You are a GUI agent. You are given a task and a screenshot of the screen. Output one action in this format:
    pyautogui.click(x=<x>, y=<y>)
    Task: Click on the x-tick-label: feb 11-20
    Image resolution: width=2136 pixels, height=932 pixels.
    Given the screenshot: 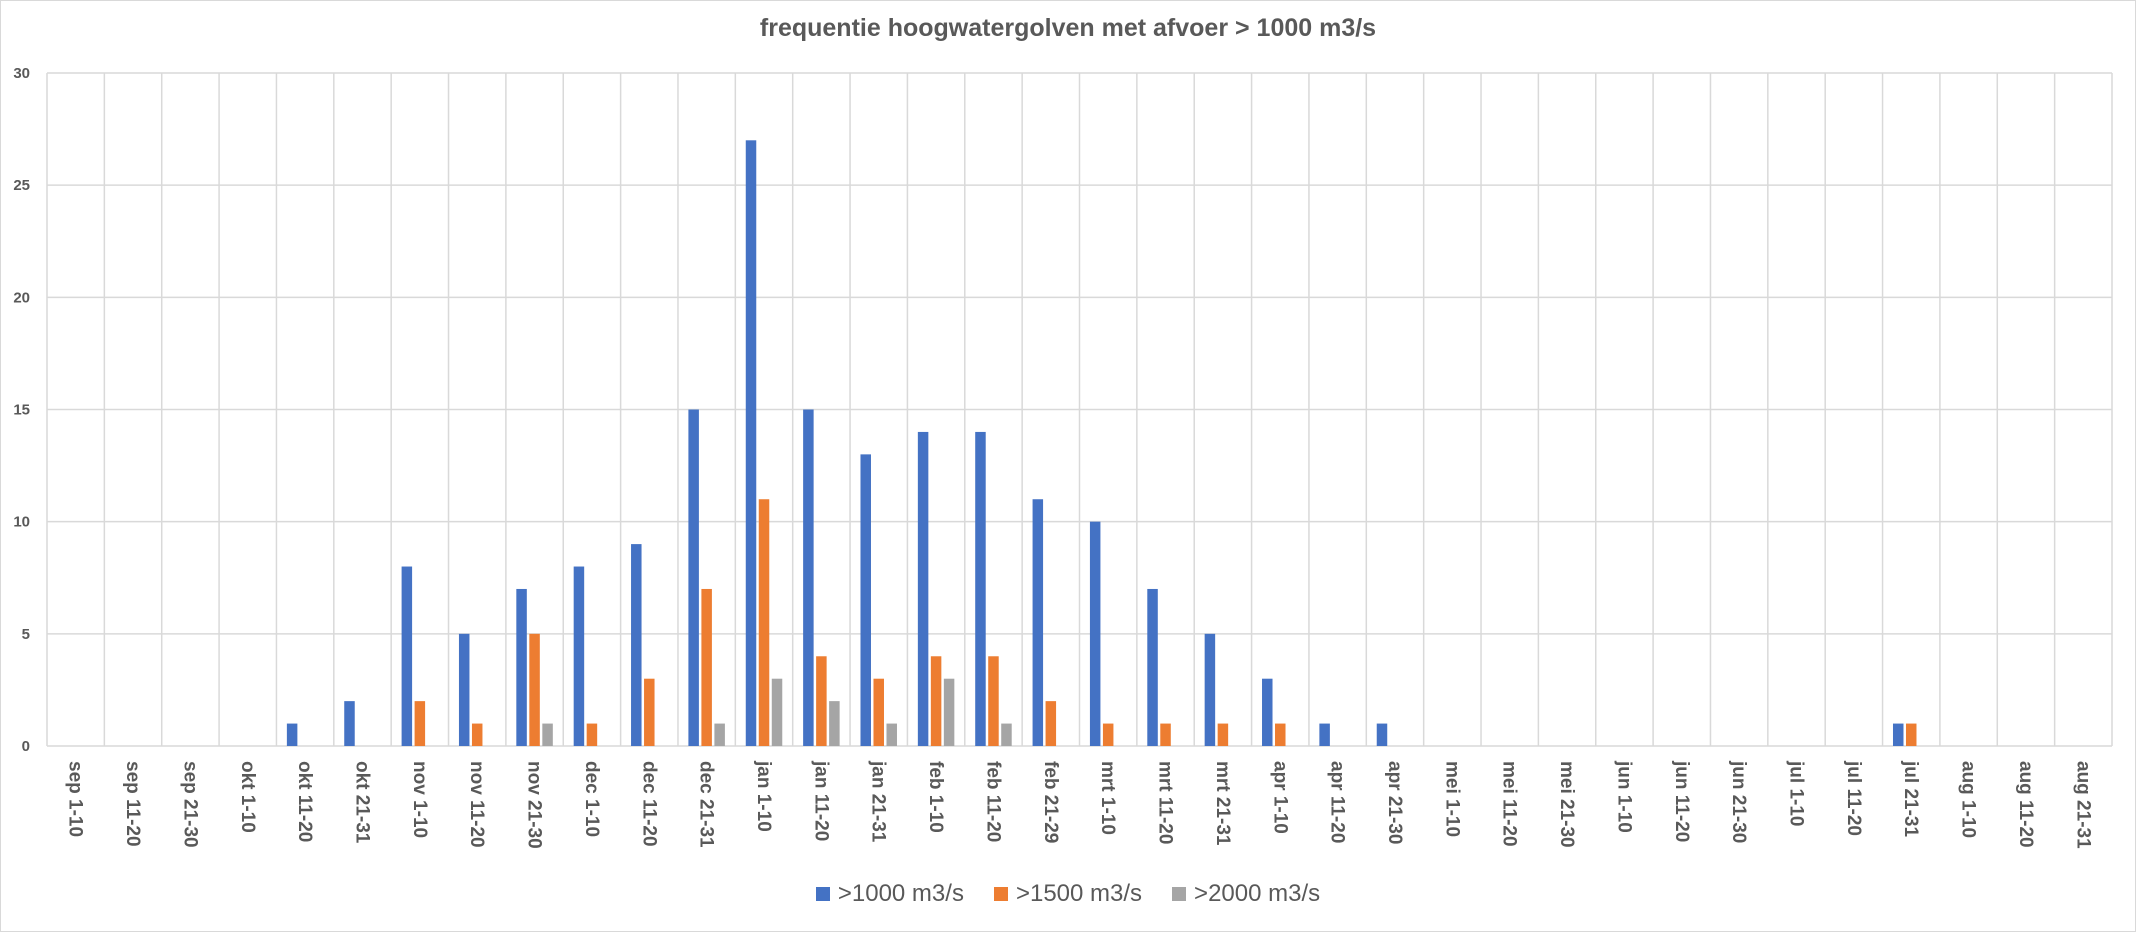 What is the action you would take?
    pyautogui.click(x=992, y=801)
    